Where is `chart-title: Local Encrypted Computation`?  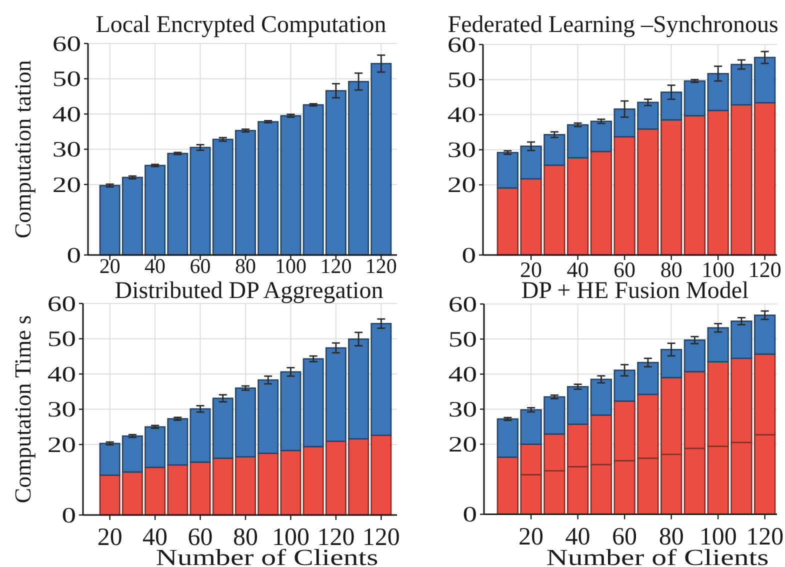
chart-title: Local Encrypted Computation is located at coordinates (241, 25).